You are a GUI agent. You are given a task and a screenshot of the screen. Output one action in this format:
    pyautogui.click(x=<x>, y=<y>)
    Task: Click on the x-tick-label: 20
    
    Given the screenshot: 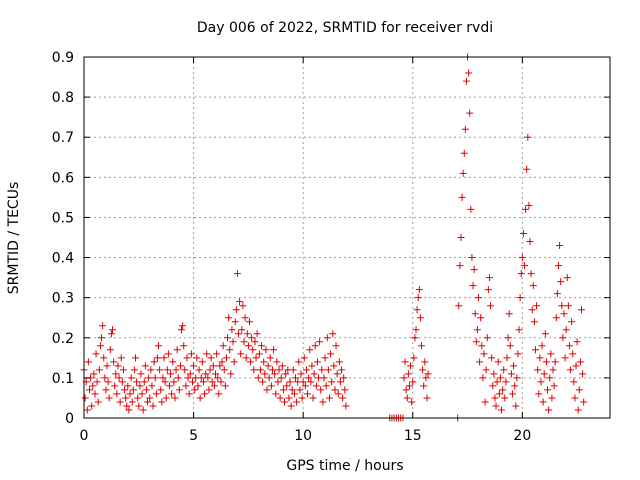 What is the action you would take?
    pyautogui.click(x=522, y=436)
    